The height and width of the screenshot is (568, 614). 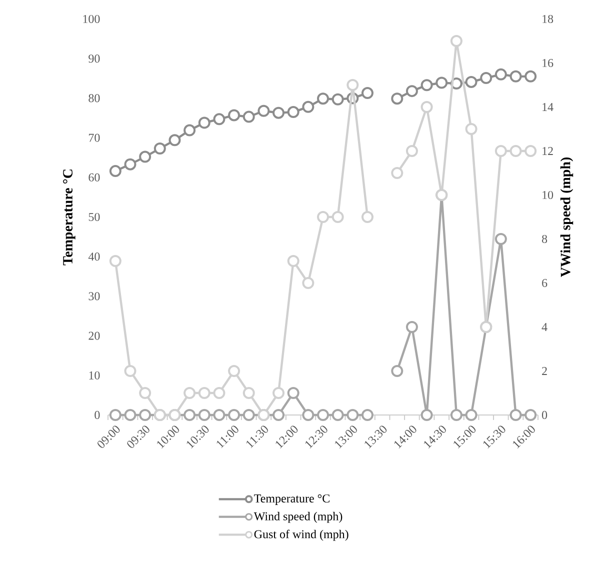 I want to click on legend-label: Gust of wind (mph), so click(x=301, y=535).